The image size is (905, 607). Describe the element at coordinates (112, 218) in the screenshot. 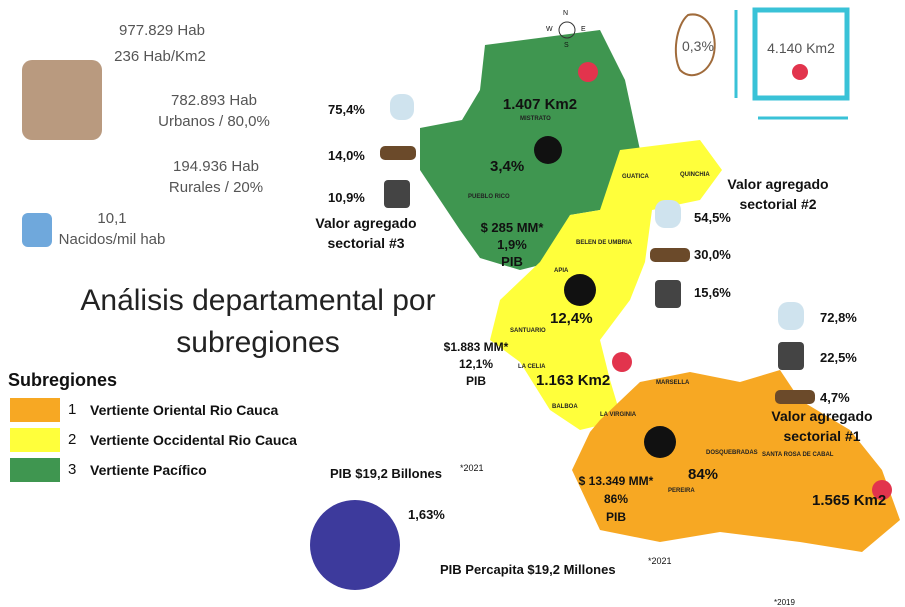

I see `stat: 10,1` at that location.